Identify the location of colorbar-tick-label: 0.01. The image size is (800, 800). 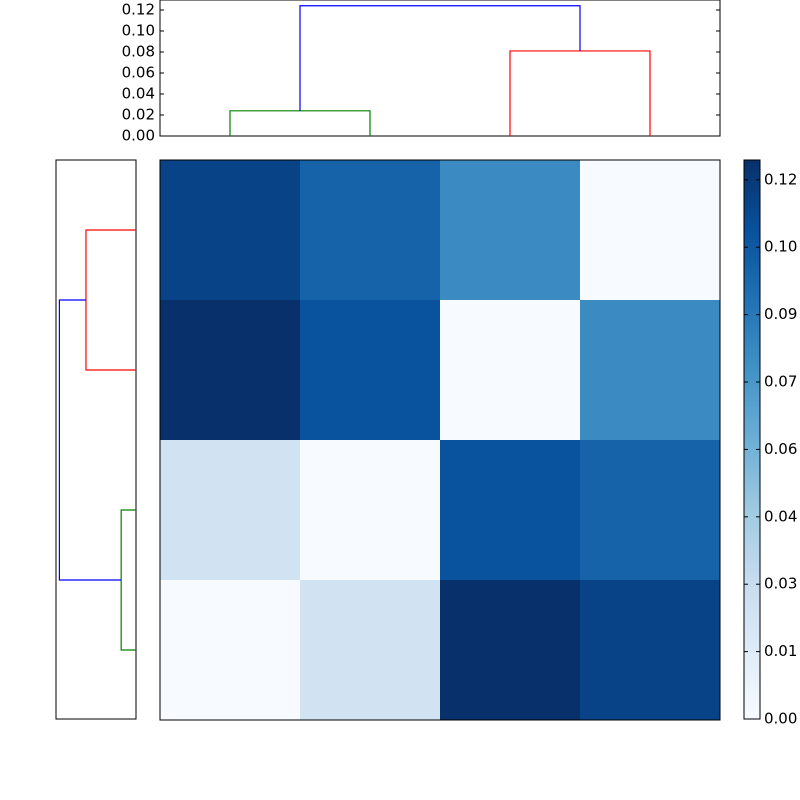
(780, 651).